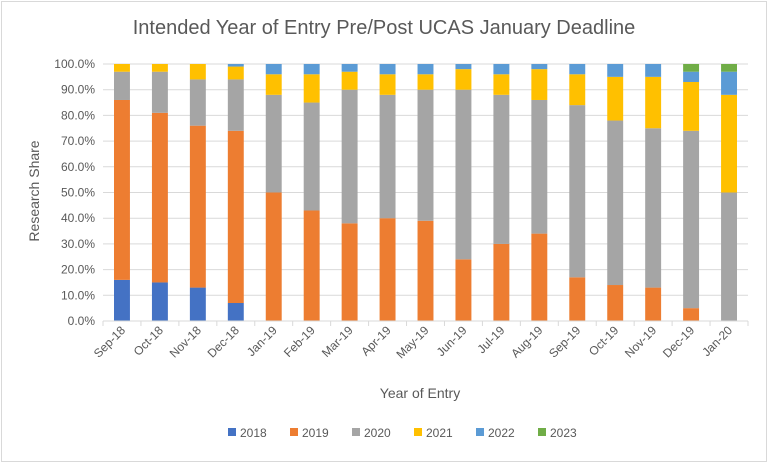 The image size is (768, 463). What do you see at coordinates (480, 432) in the screenshot?
I see `legend-swatch-2022` at bounding box center [480, 432].